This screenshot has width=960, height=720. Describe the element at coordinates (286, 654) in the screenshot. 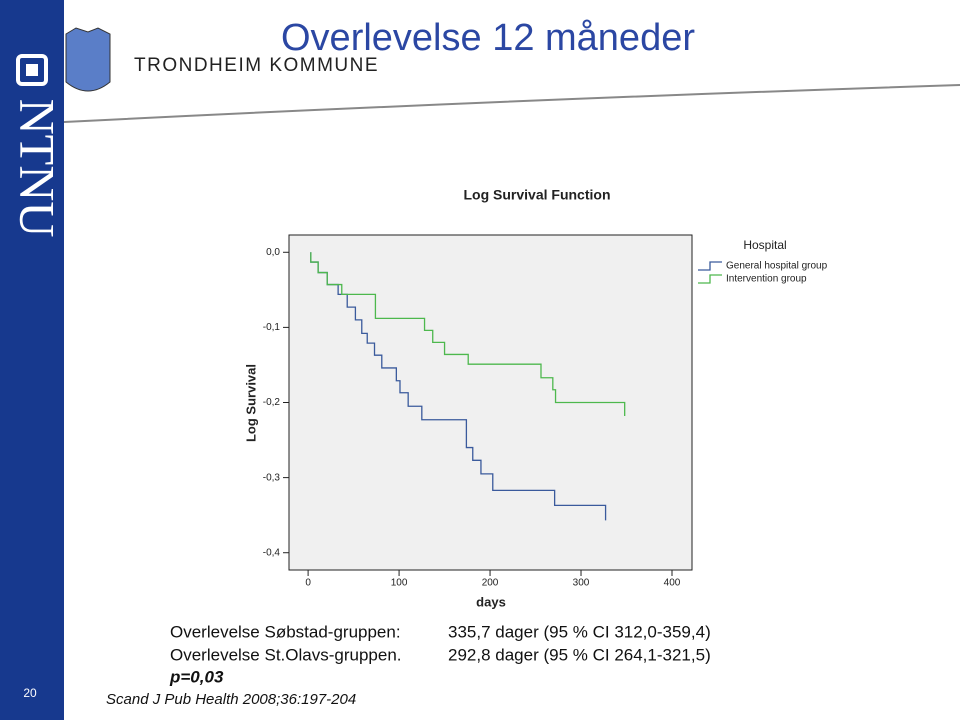

I see `note-label: Overlevelse St.Olavs-gruppen.` at that location.